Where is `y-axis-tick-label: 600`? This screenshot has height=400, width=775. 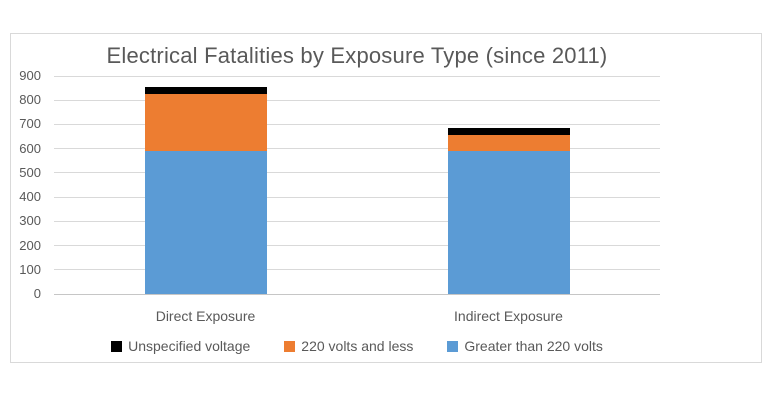
y-axis-tick-label: 600 is located at coordinates (30, 148).